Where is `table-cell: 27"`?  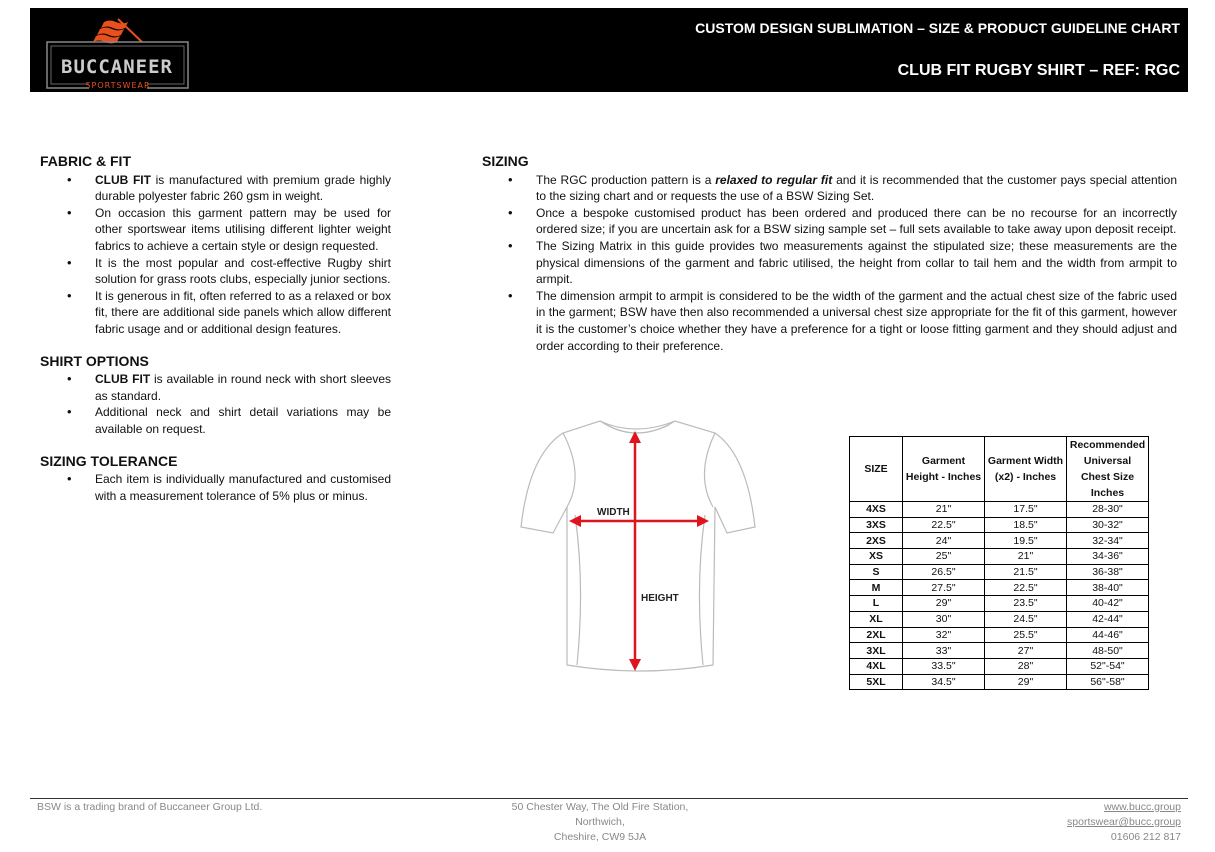
table-cell: 27" is located at coordinates (1025, 650).